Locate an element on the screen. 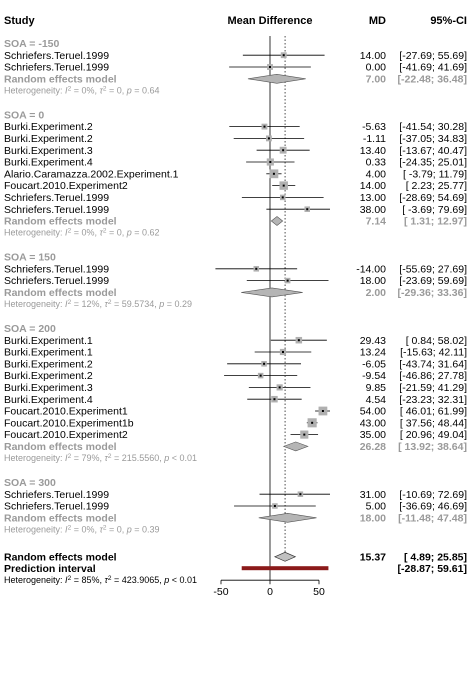 Image resolution: width=474 pixels, height=678 pixels. study-md-value: 31.00 is located at coordinates (373, 495).